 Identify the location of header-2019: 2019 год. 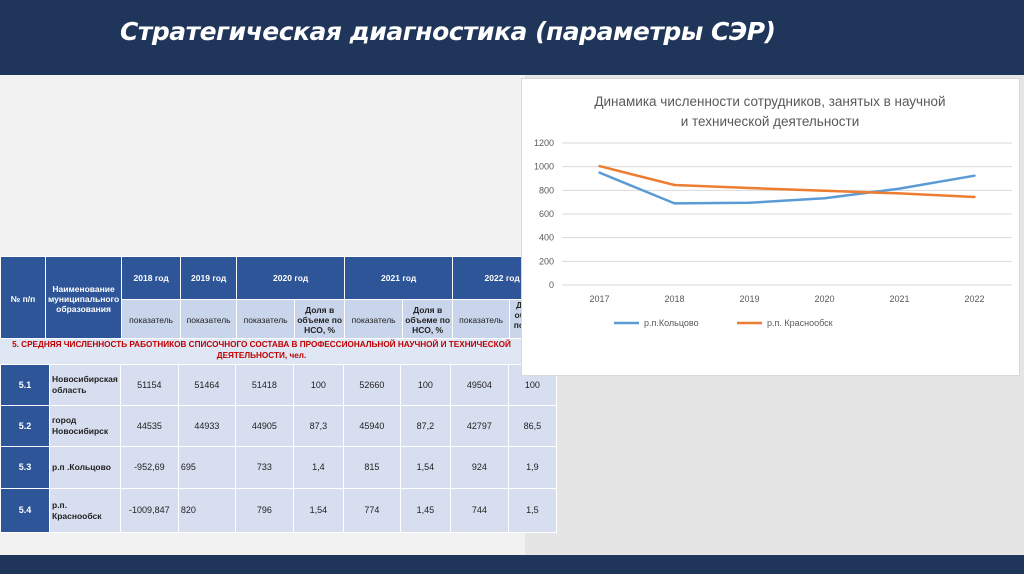
(209, 278).